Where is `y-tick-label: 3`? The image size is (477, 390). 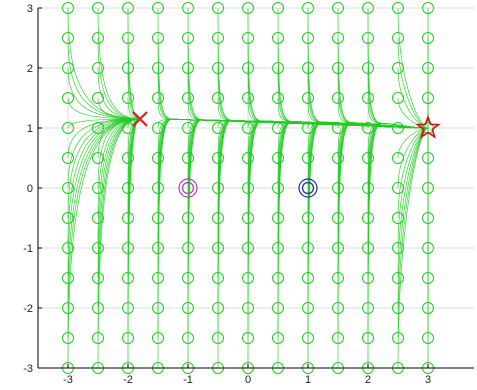 y-tick-label: 3 is located at coordinates (30, 9).